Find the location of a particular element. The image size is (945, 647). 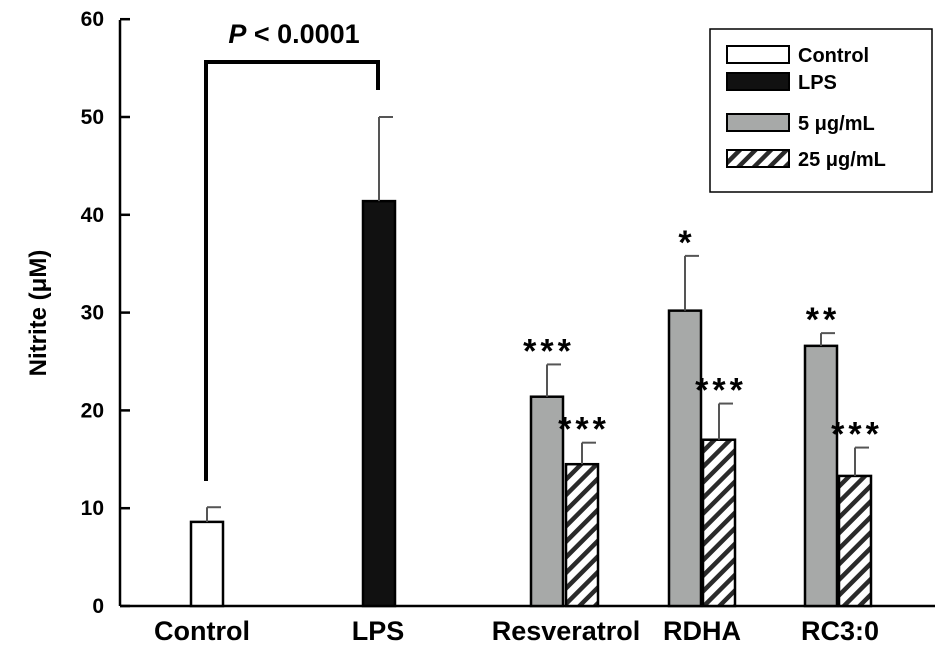

p-value-annotation: P < 0.0001 is located at coordinates (292, 250).